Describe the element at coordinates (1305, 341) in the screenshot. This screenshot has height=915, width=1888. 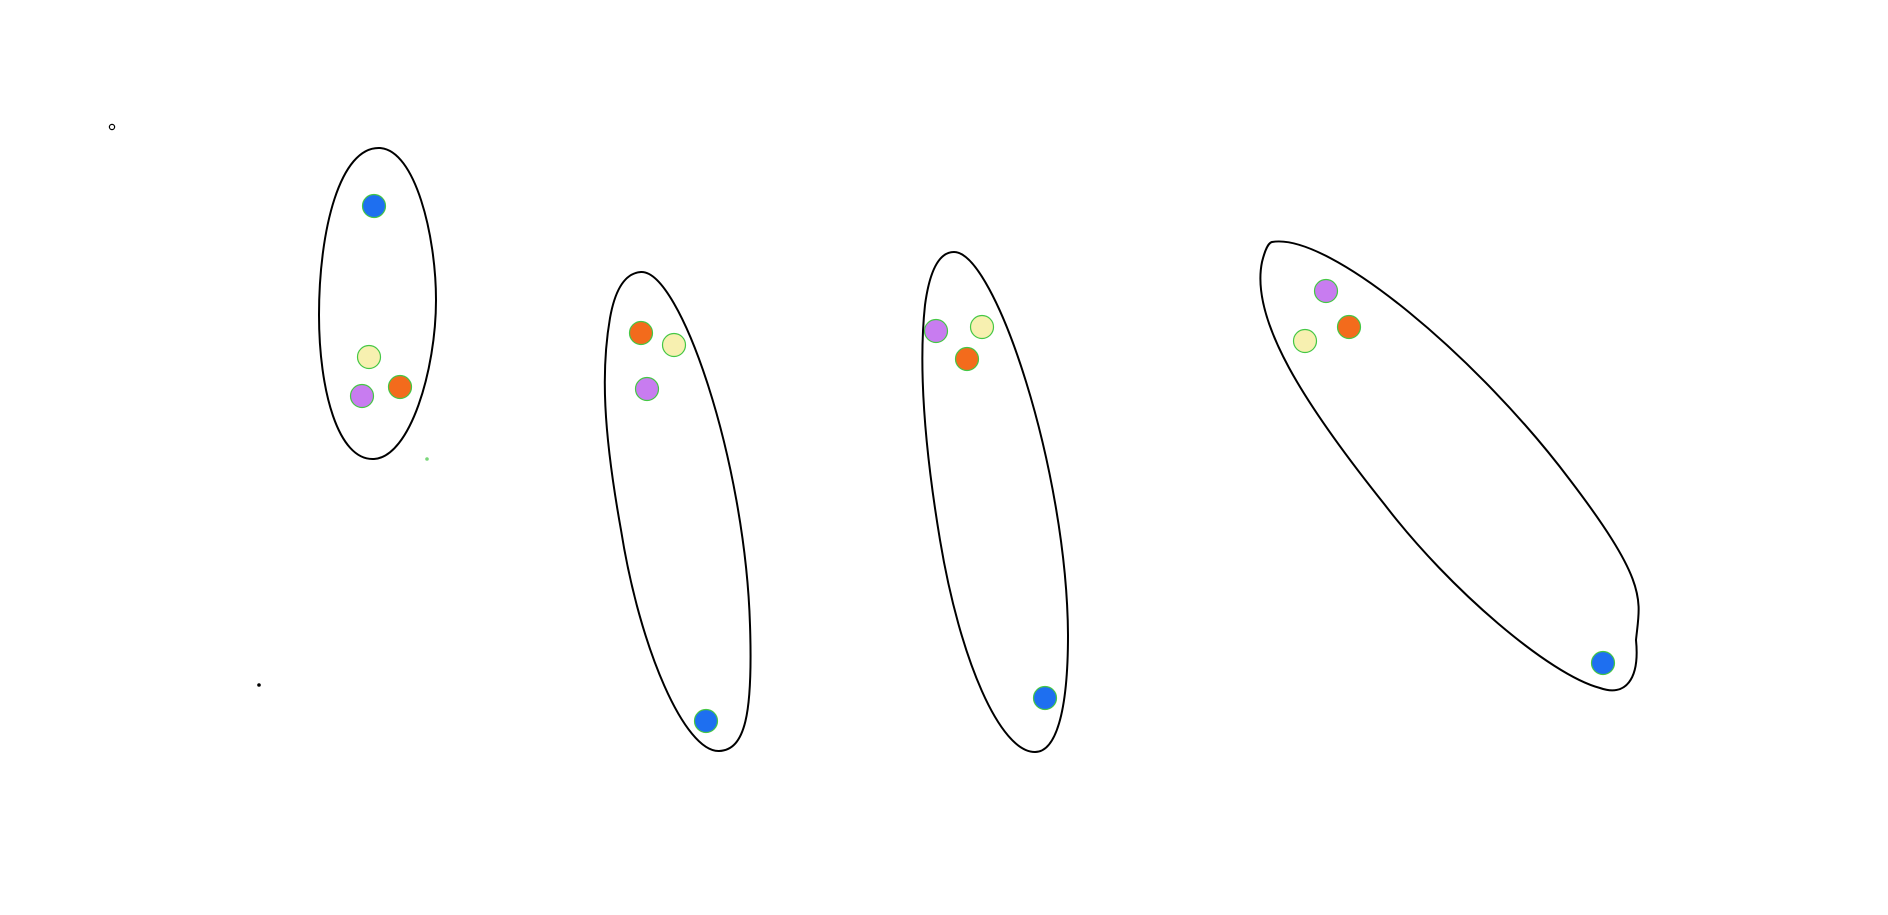
I see `group-4-dot-yellow` at that location.